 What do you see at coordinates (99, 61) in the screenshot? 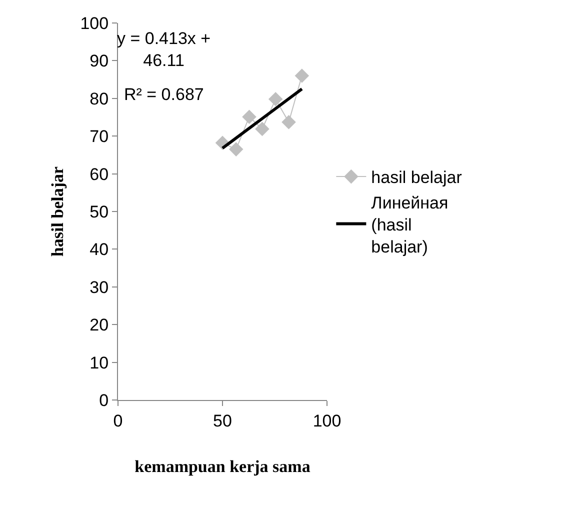
I see `y-tick-label: 90` at bounding box center [99, 61].